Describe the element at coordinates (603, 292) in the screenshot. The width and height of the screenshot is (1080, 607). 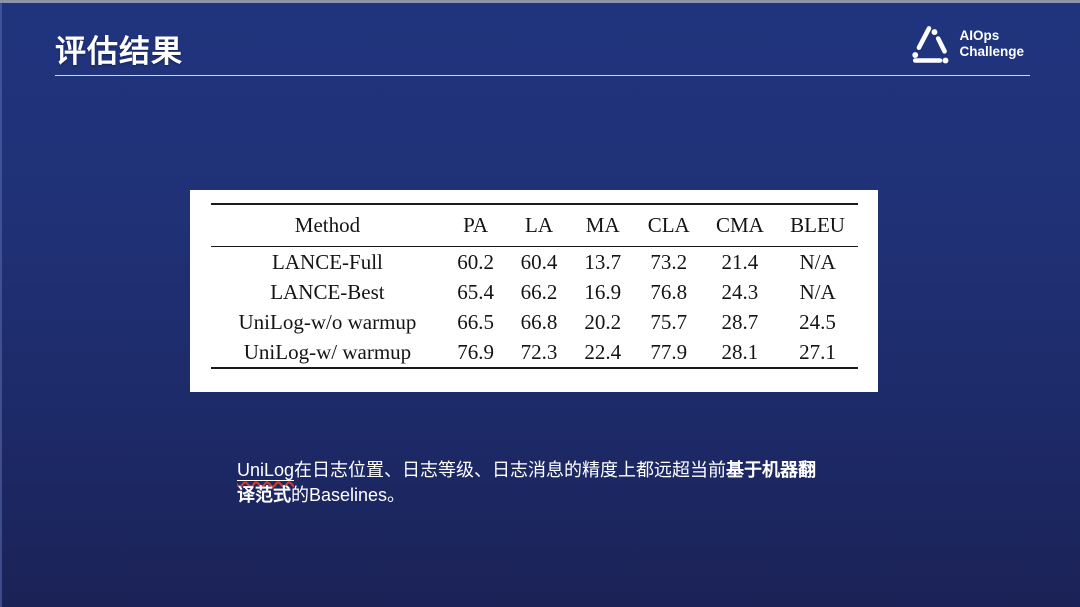
I see `table-cell: 16.9` at that location.